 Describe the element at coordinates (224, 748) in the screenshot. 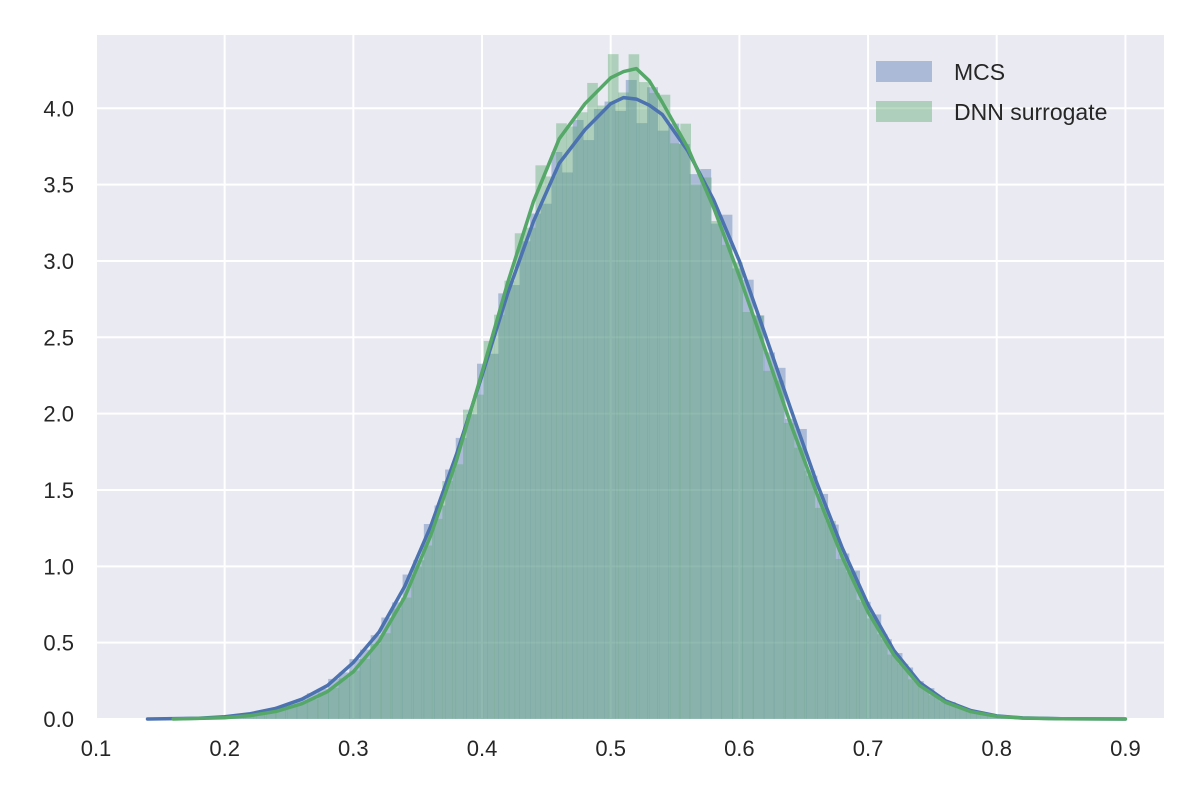

I see `x-tick-label: 0.2` at that location.